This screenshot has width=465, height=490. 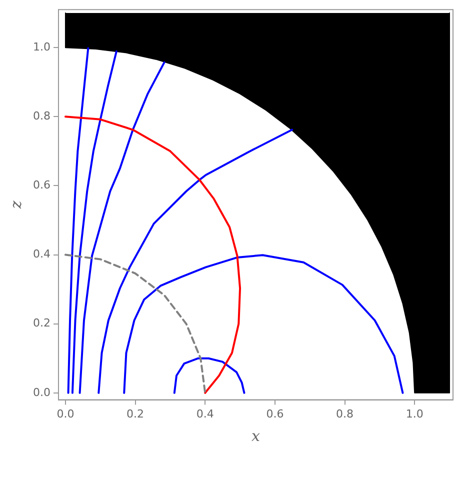 What do you see at coordinates (135, 413) in the screenshot?
I see `x-tick-label: 0.2` at bounding box center [135, 413].